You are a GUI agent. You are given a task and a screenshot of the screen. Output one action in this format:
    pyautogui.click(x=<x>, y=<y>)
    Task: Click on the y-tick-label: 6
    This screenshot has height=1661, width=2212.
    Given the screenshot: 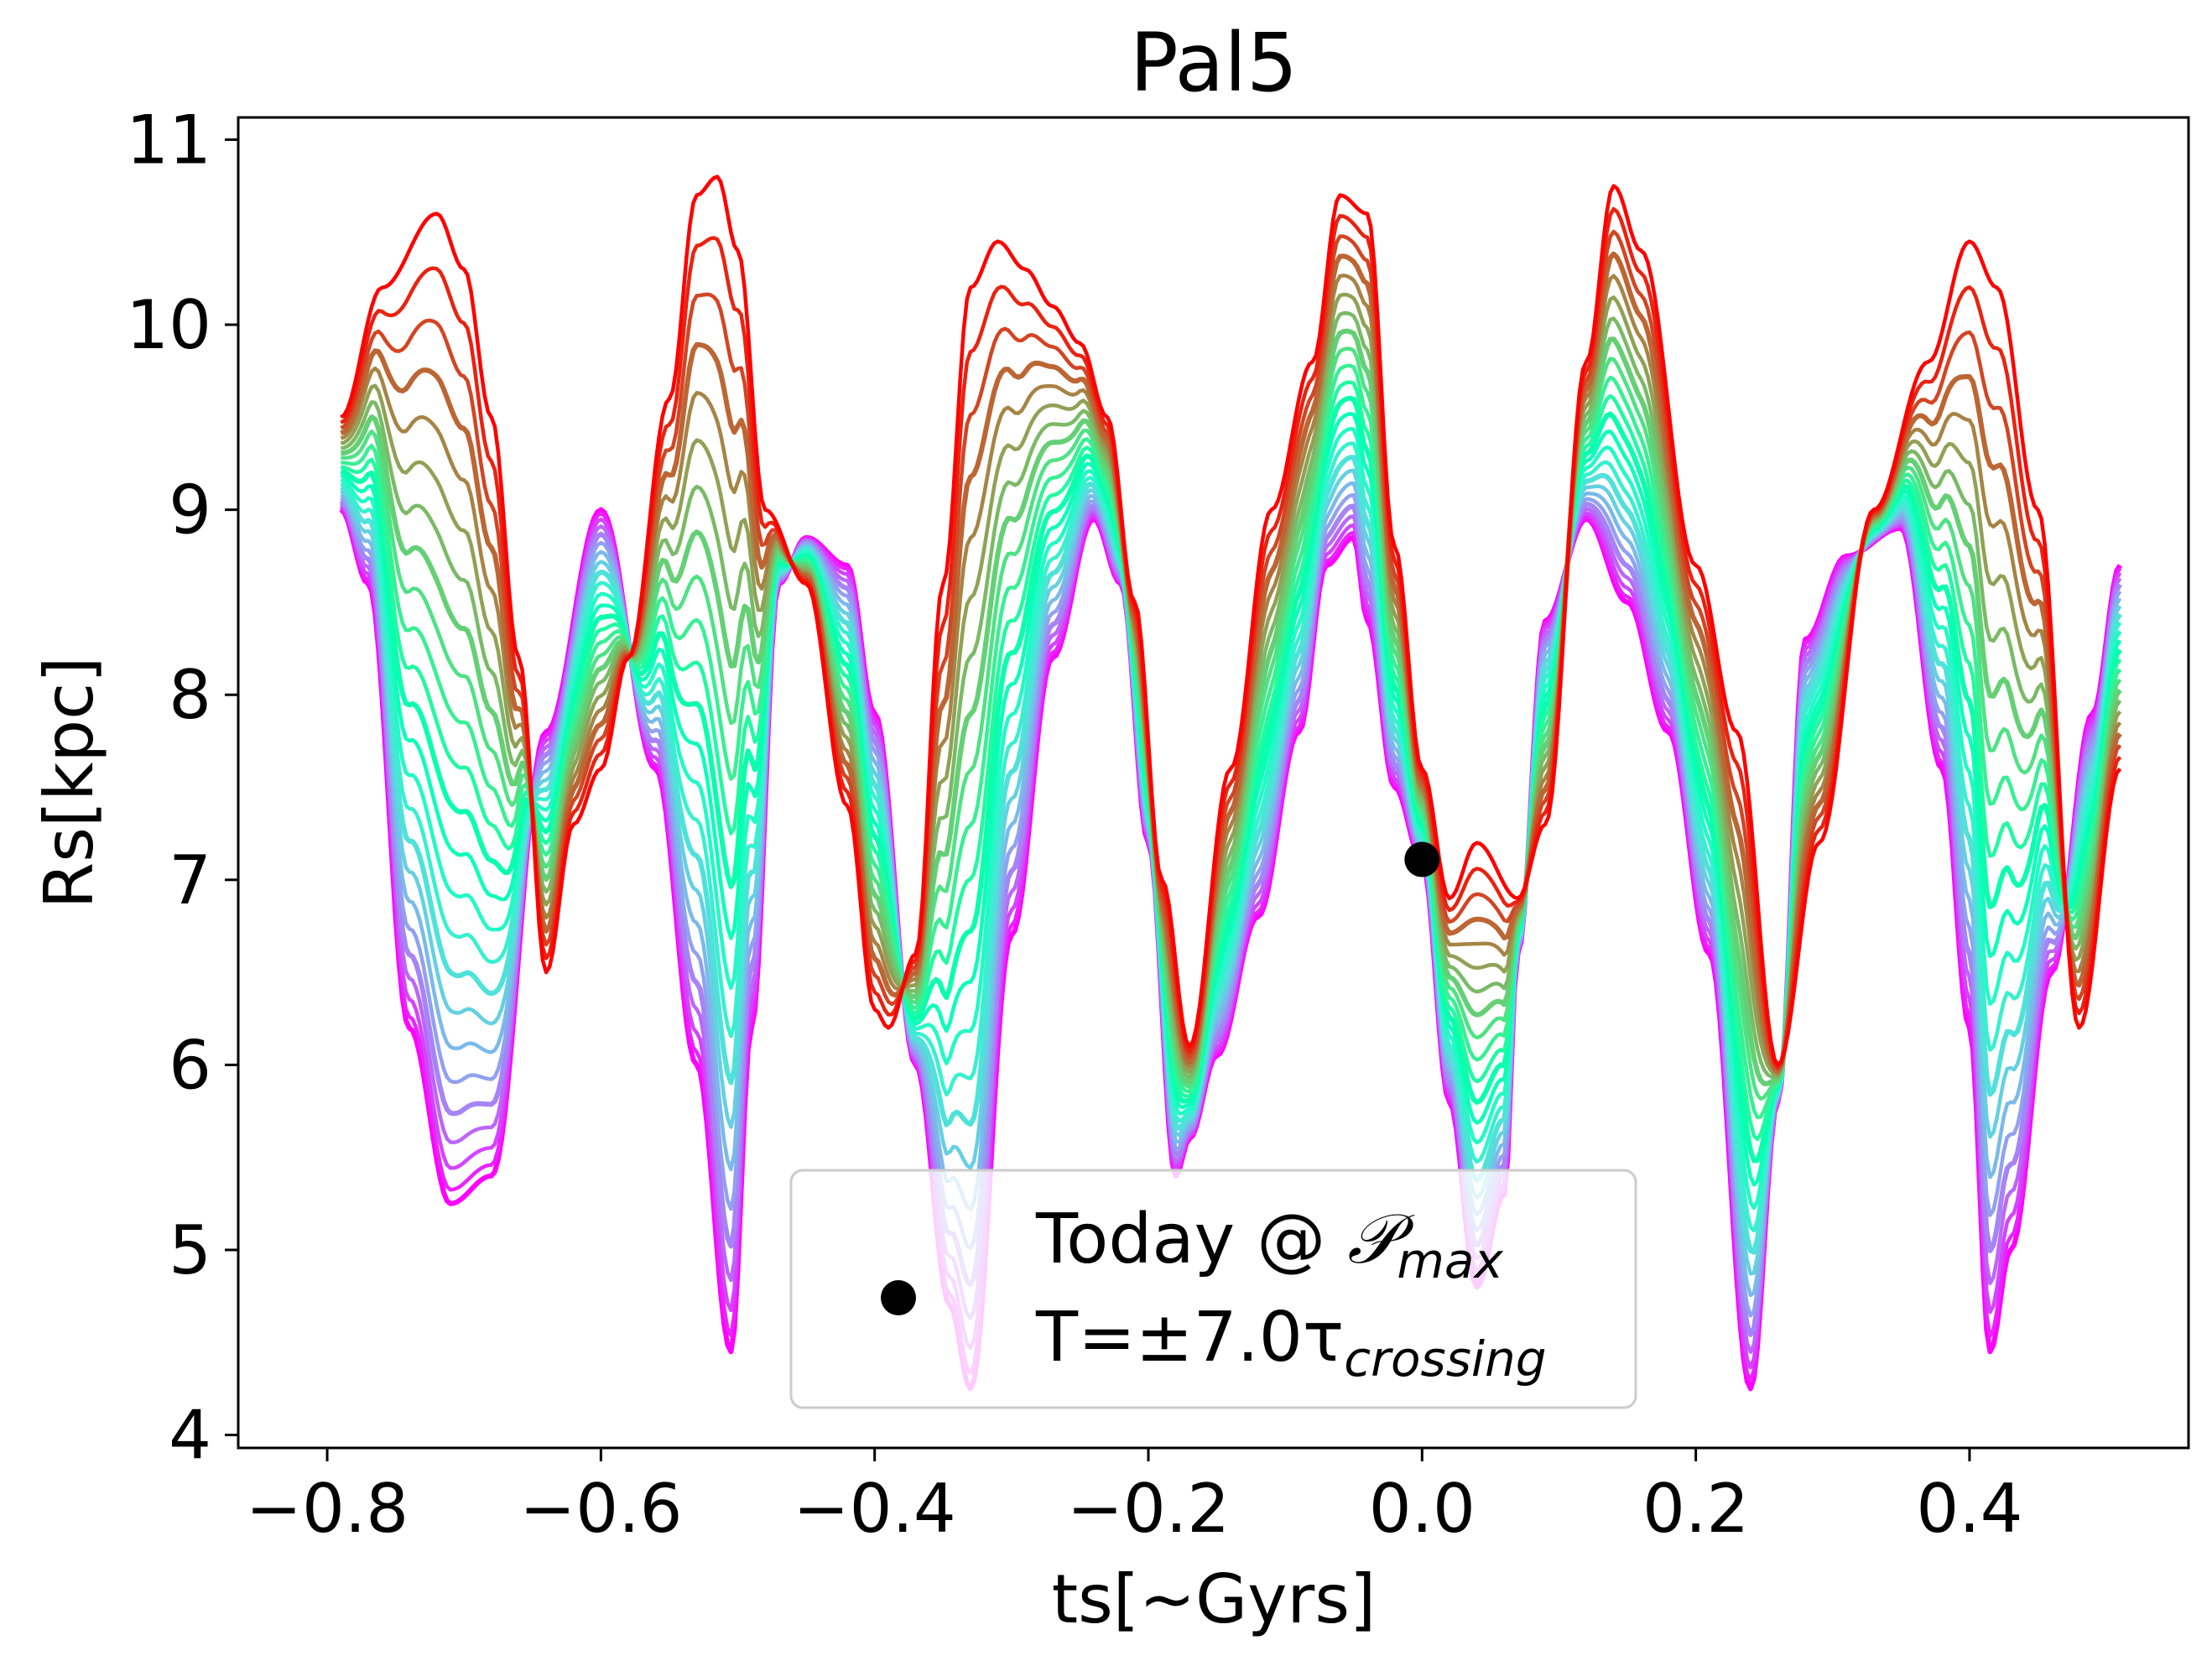 What is the action you would take?
    pyautogui.click(x=190, y=1065)
    